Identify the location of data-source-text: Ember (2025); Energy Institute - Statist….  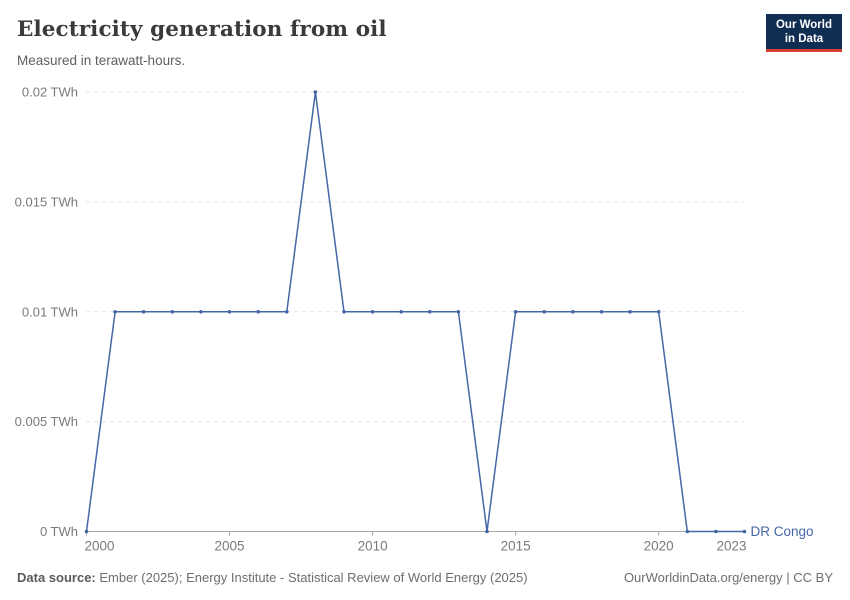
(311, 577).